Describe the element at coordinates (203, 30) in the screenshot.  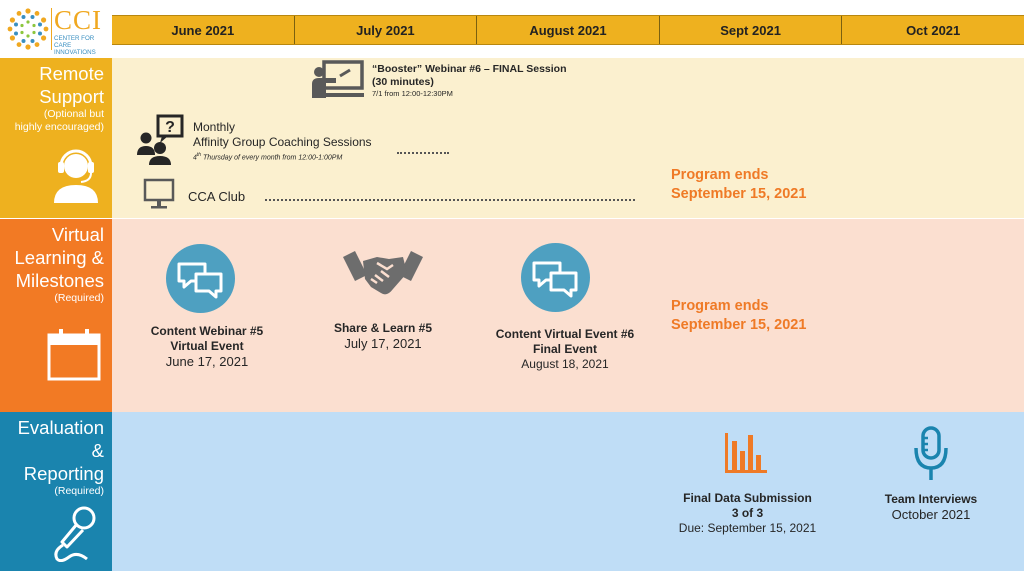
I see `month-june: June 2021` at that location.